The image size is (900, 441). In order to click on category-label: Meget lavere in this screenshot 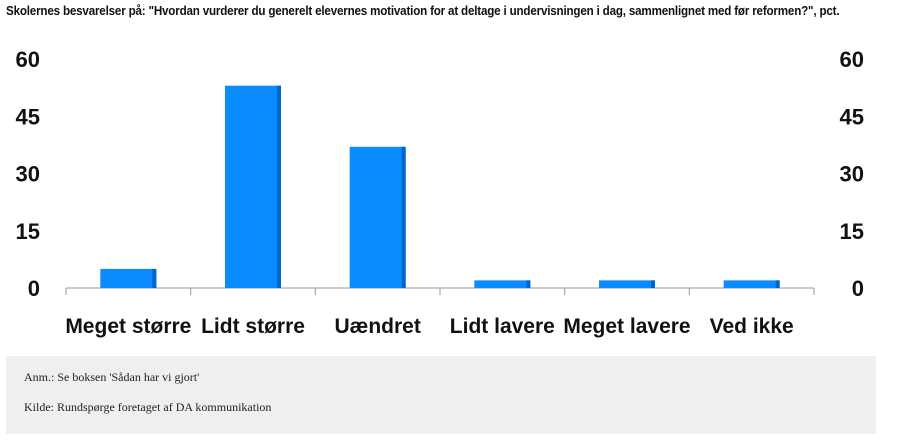, I will do `click(626, 326)`.